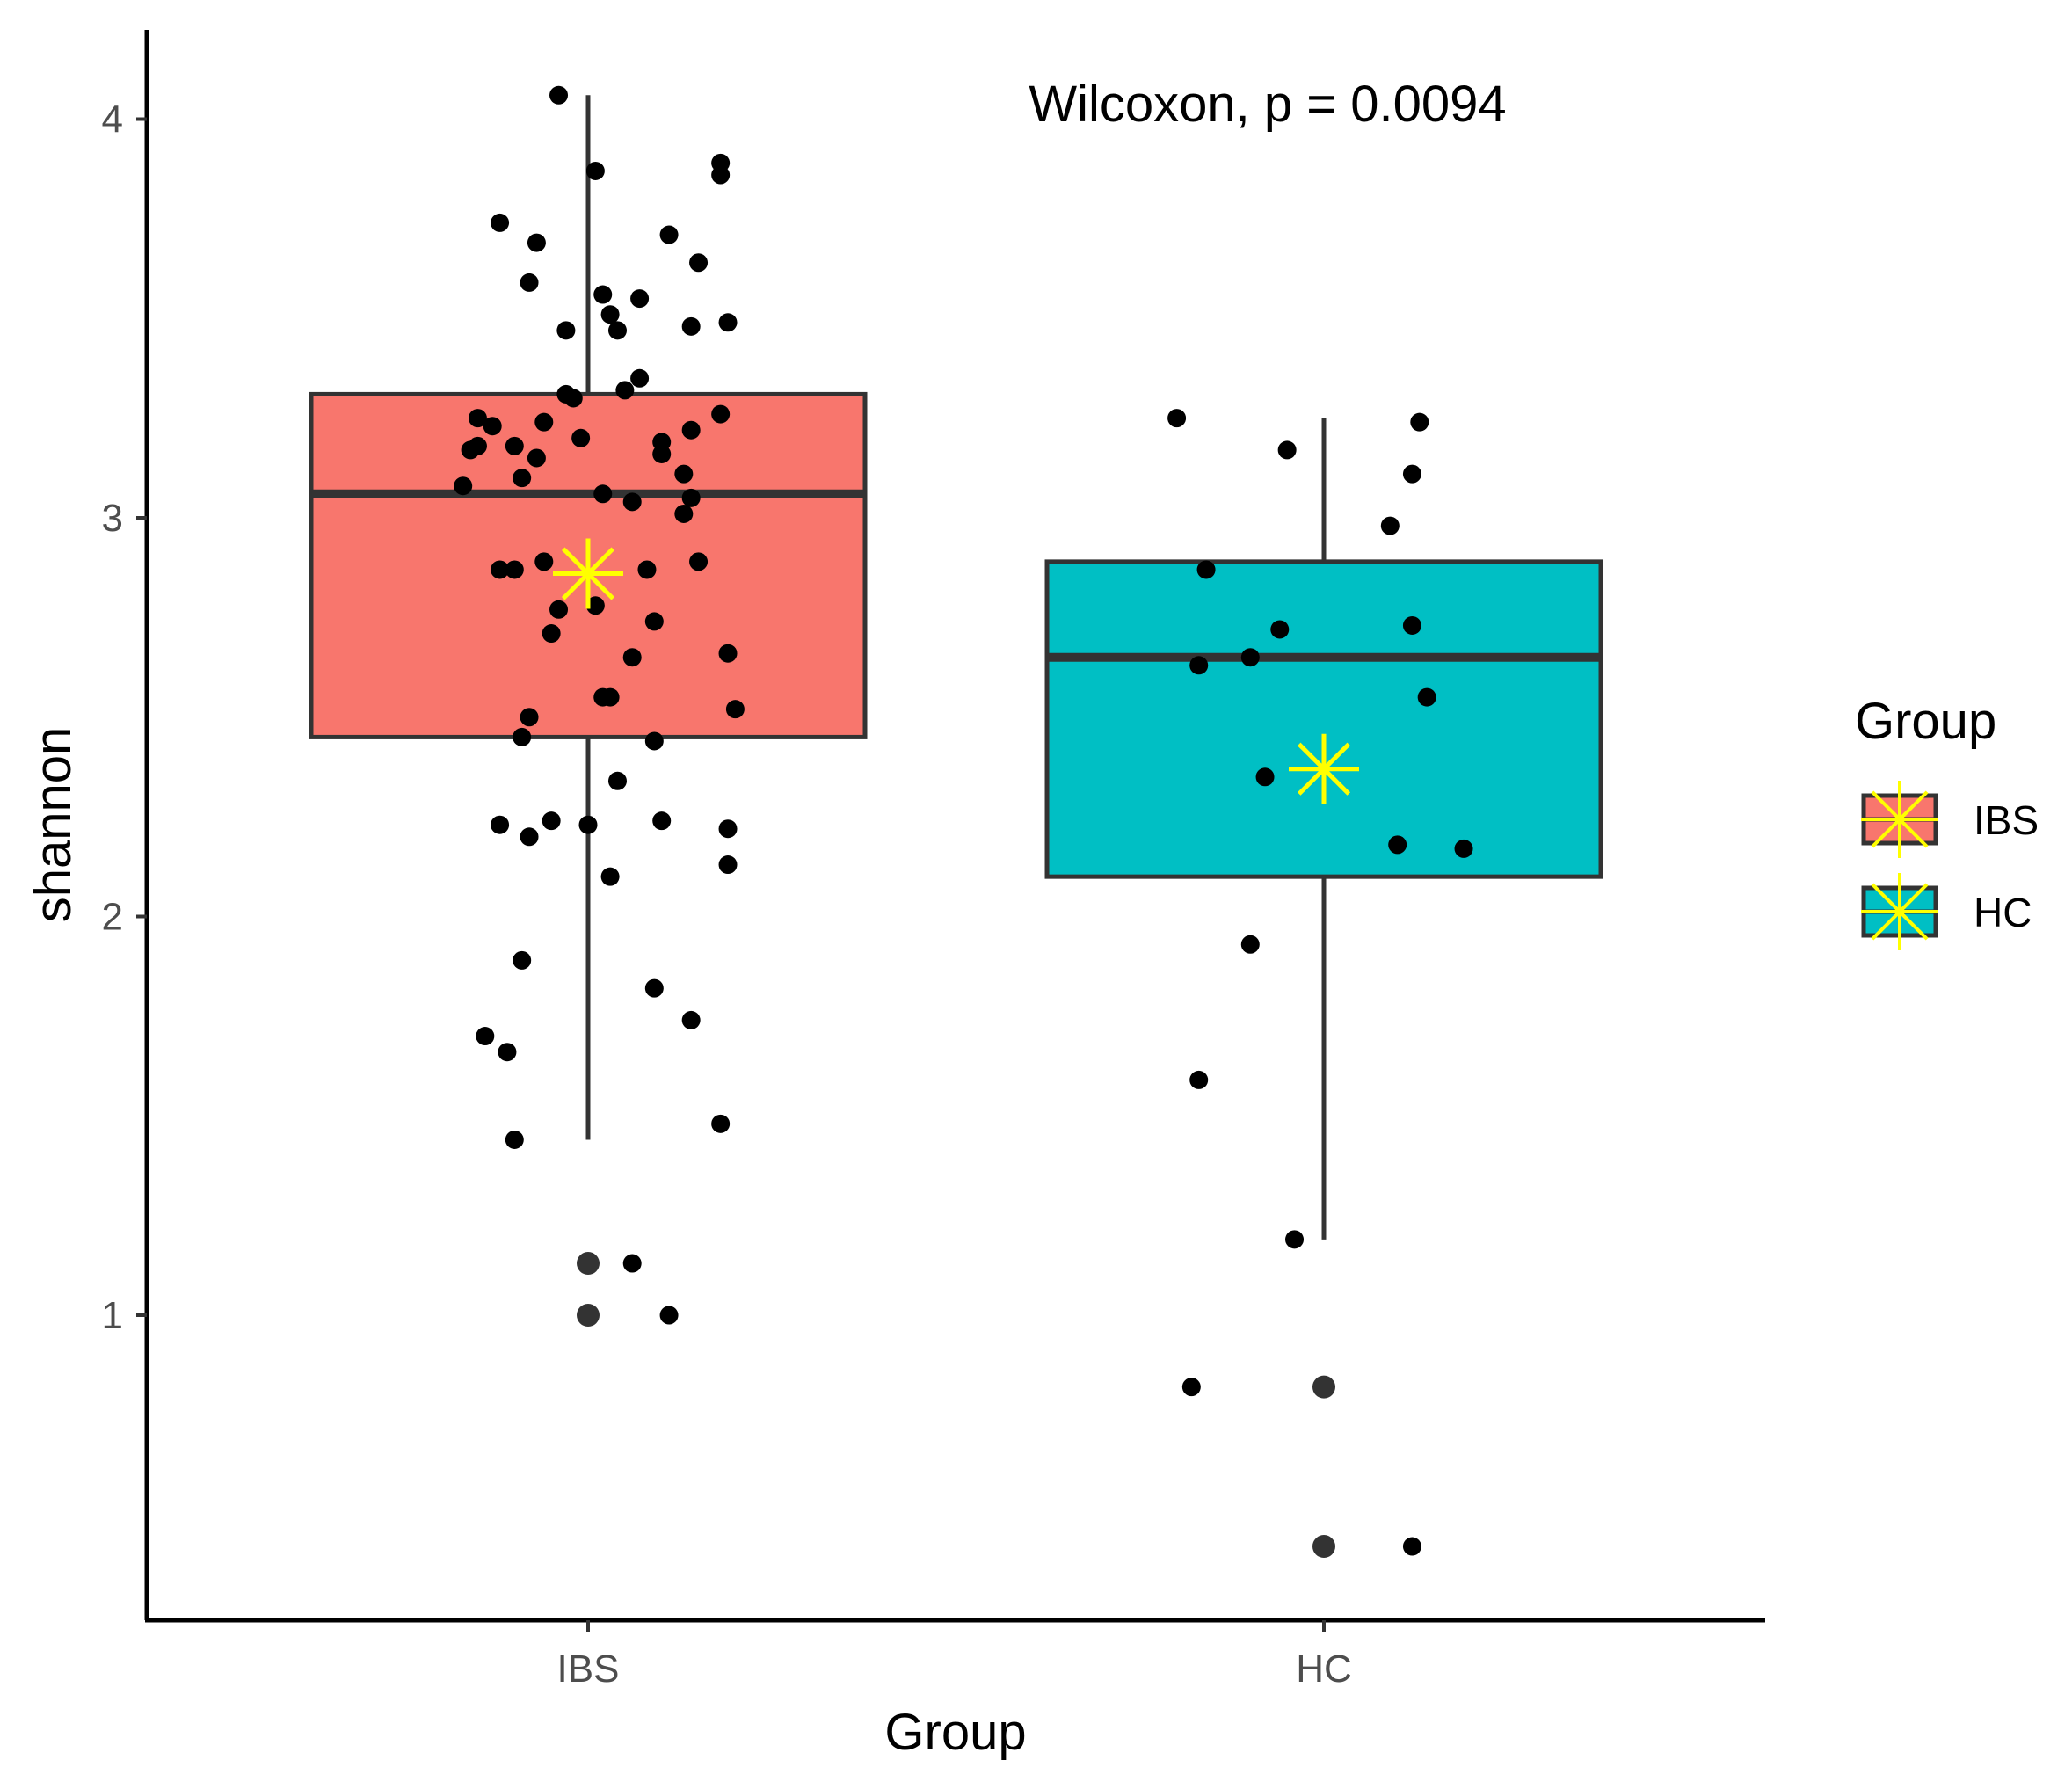 This screenshot has height=1782, width=2072. What do you see at coordinates (1925, 721) in the screenshot?
I see `legend-title: Group` at bounding box center [1925, 721].